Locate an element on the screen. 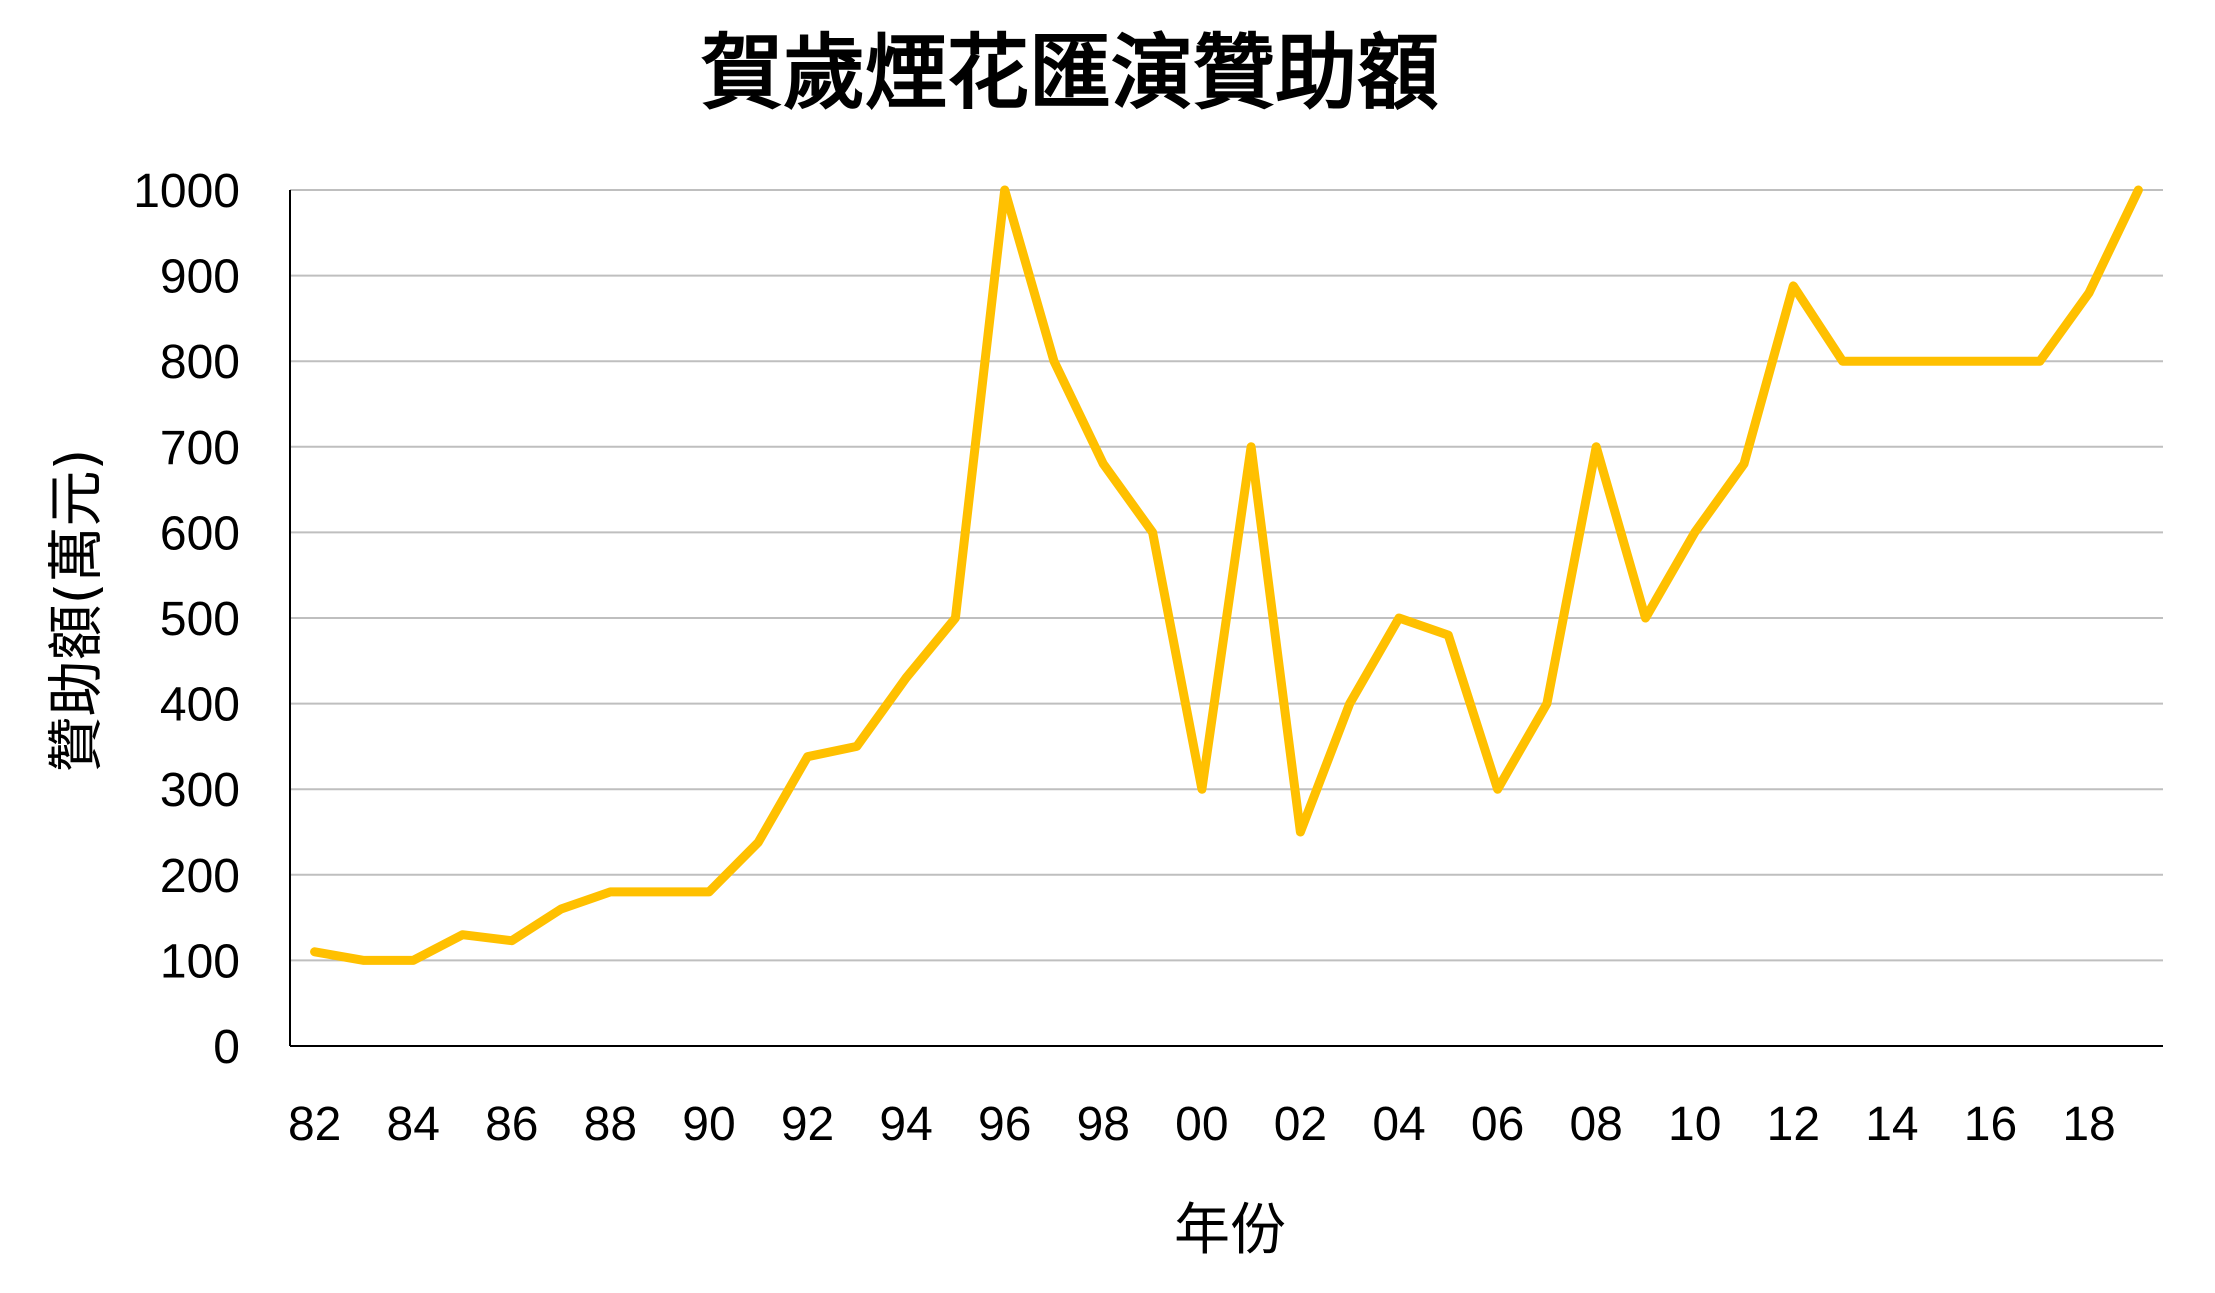 The width and height of the screenshot is (2215, 1293). y-tick-label: 900 is located at coordinates (200, 277).